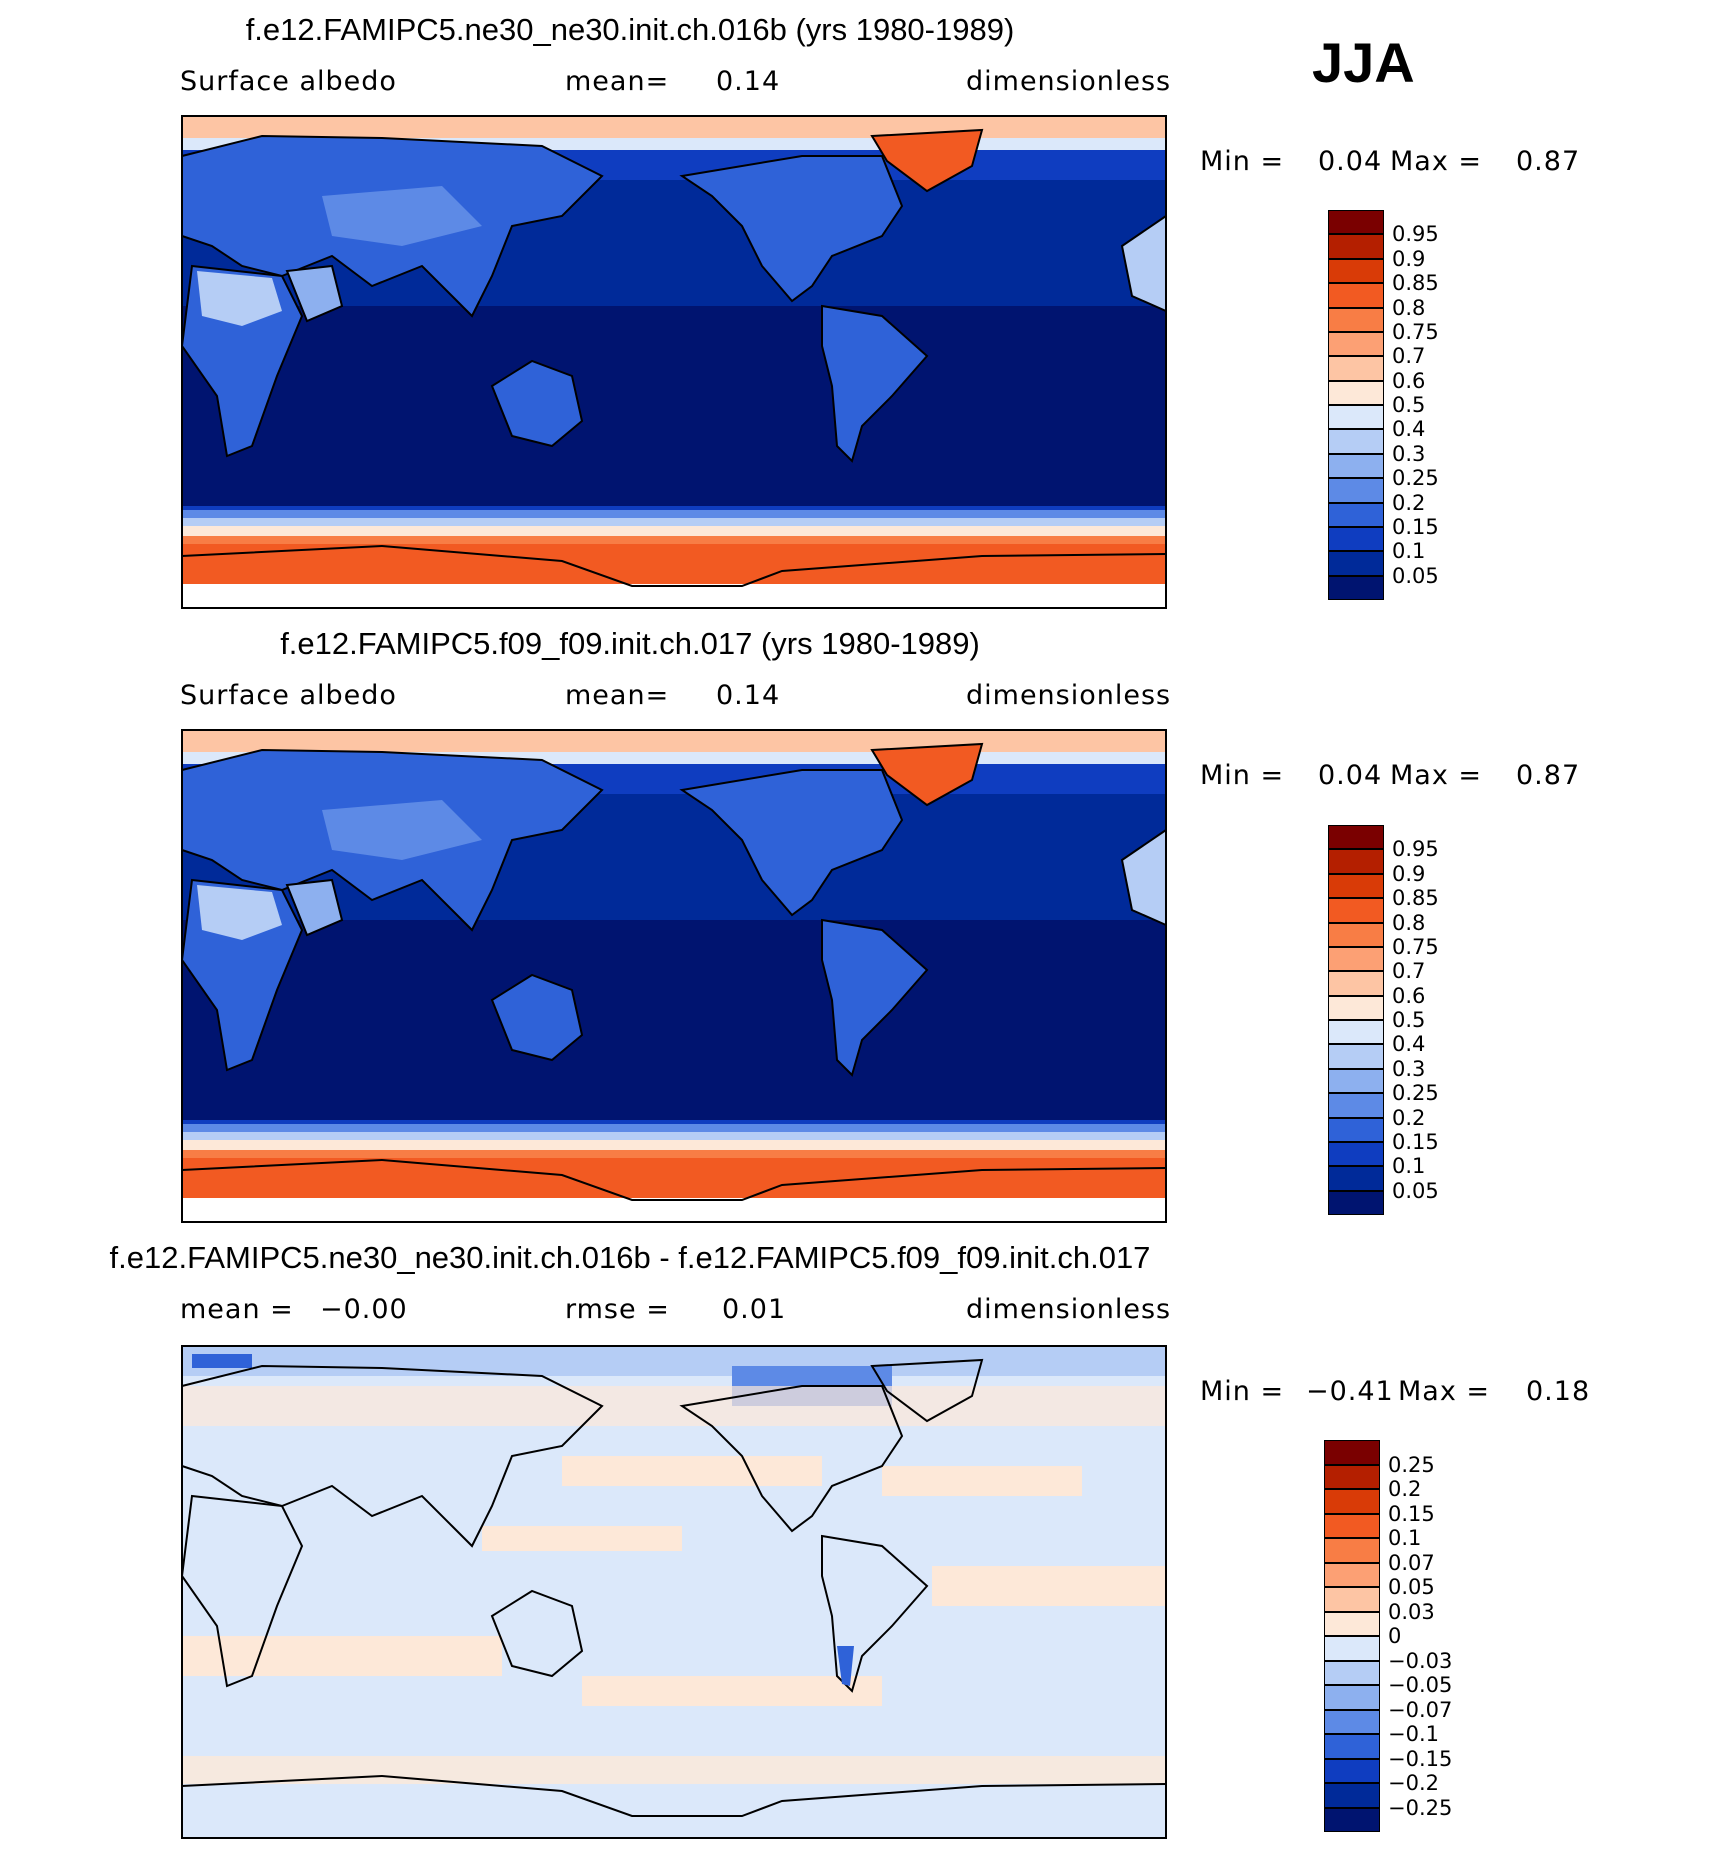  What do you see at coordinates (1420, 1685) in the screenshot?
I see `colorbar-tick-label: −0.05` at bounding box center [1420, 1685].